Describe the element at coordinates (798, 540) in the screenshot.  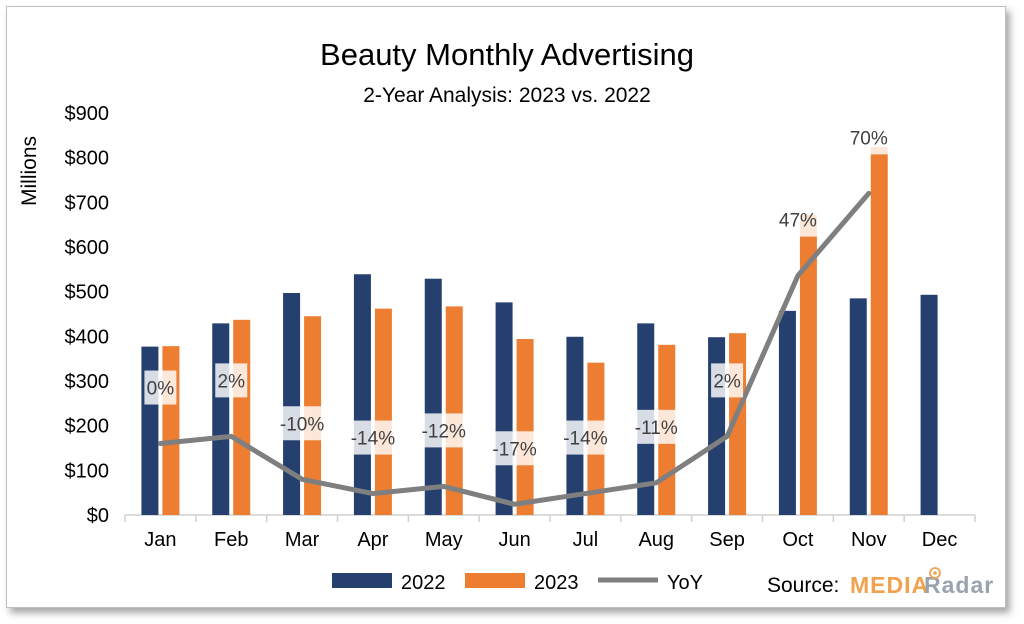
I see `x-tick-label: Oct` at that location.